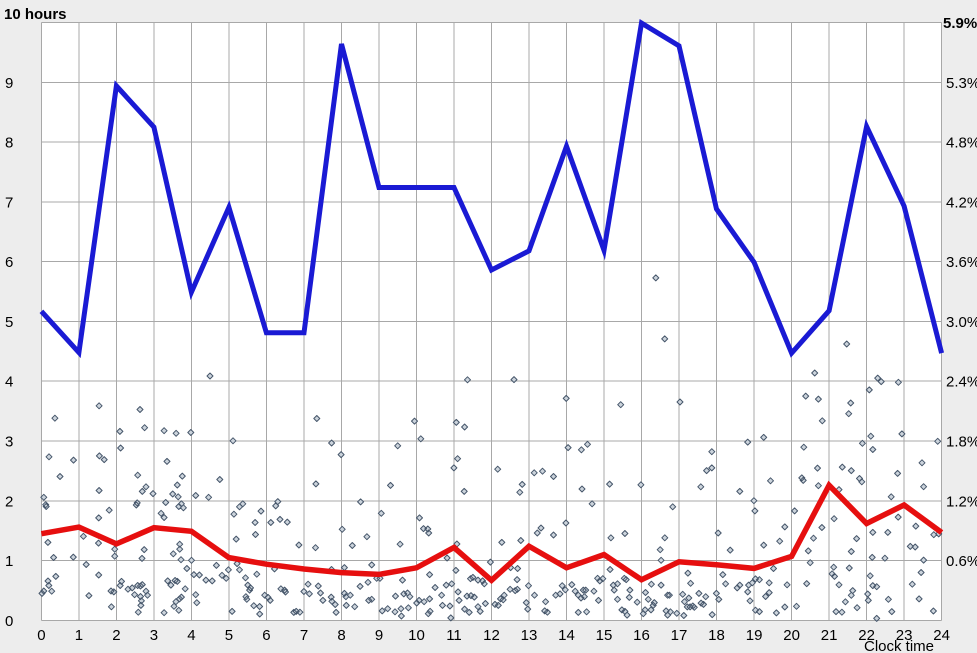 Image resolution: width=977 pixels, height=653 pixels. I want to click on svg-text: 14, so click(566, 635).